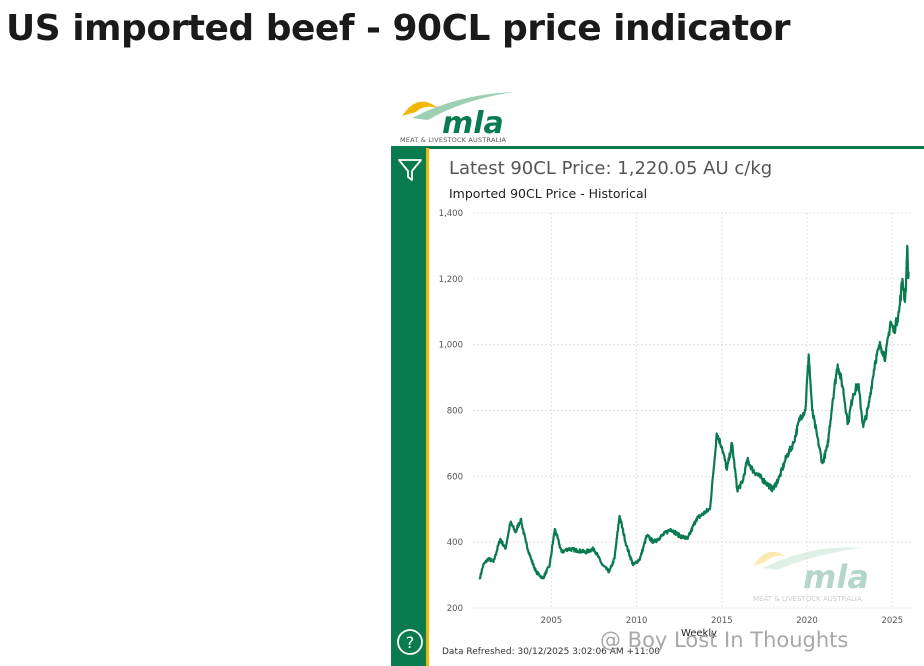 The width and height of the screenshot is (924, 666). I want to click on x-tick-label: 2005, so click(552, 621).